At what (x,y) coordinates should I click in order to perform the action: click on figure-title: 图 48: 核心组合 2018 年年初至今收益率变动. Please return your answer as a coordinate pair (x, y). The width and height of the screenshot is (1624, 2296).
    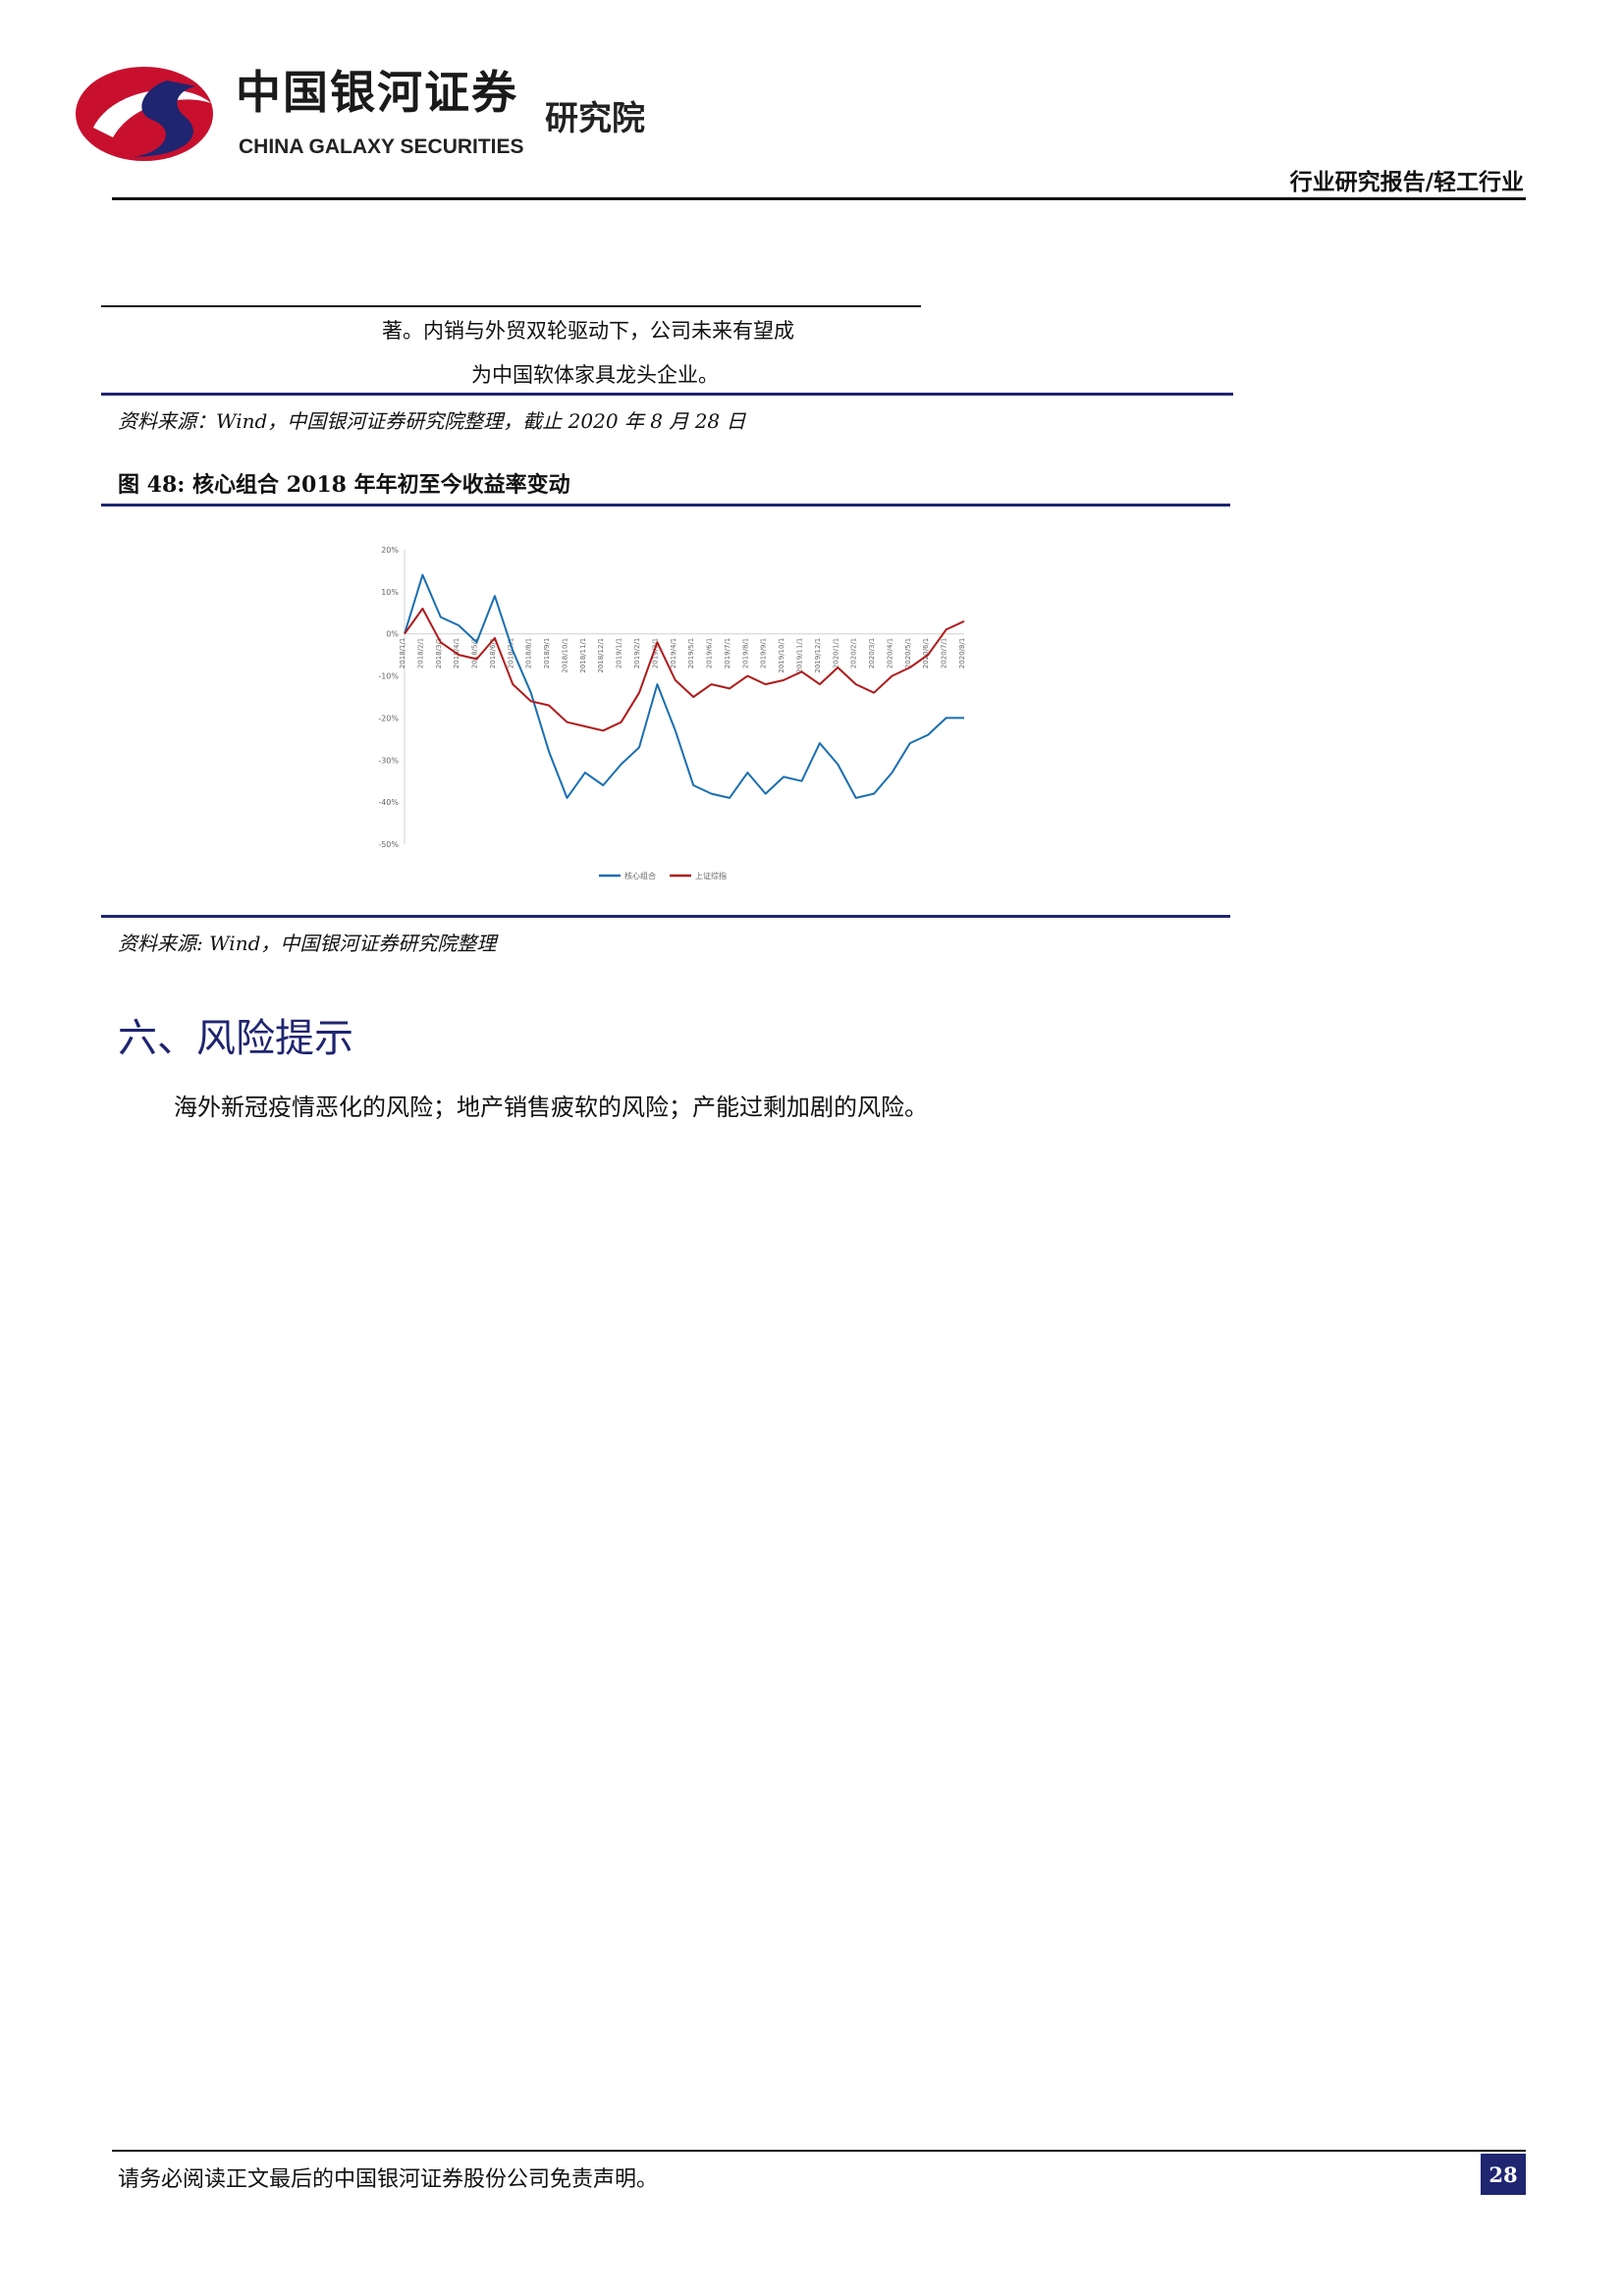
    Looking at the image, I should click on (344, 485).